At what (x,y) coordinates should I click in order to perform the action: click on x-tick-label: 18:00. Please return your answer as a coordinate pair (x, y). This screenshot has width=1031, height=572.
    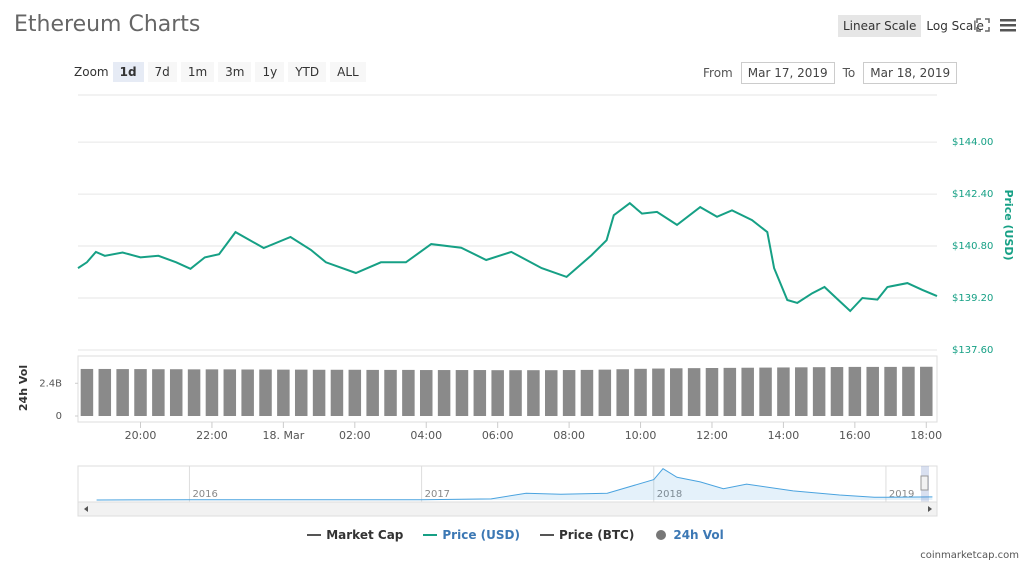
    Looking at the image, I should click on (926, 435).